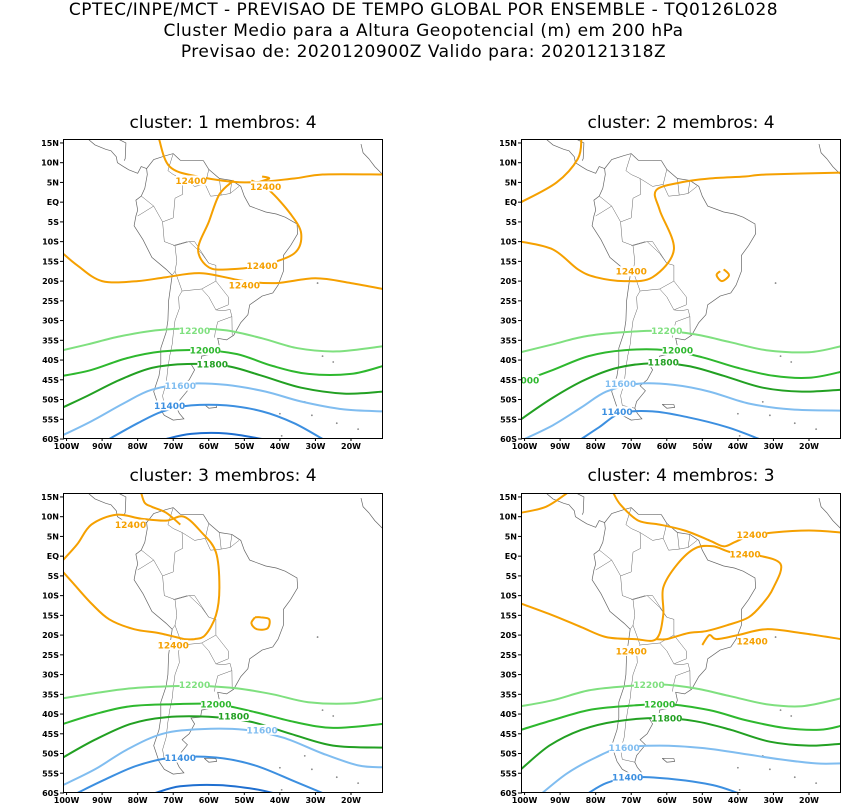  Describe the element at coordinates (668, 760) in the screenshot. I see `falkland-islands` at that location.